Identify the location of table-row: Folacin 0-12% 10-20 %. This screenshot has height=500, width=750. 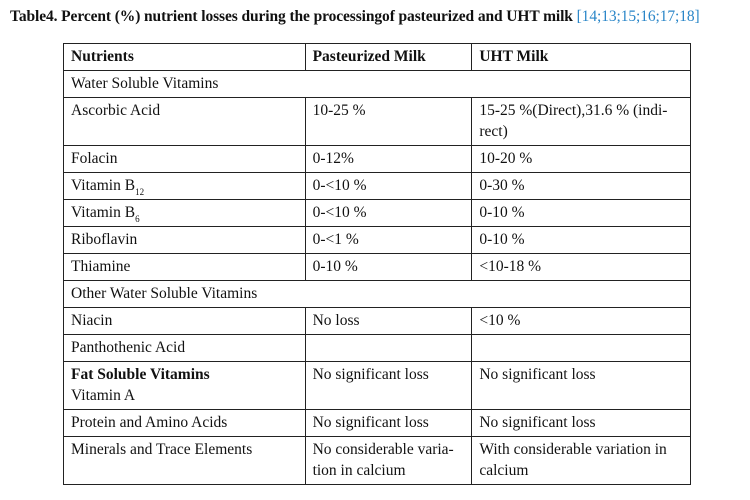
(377, 159).